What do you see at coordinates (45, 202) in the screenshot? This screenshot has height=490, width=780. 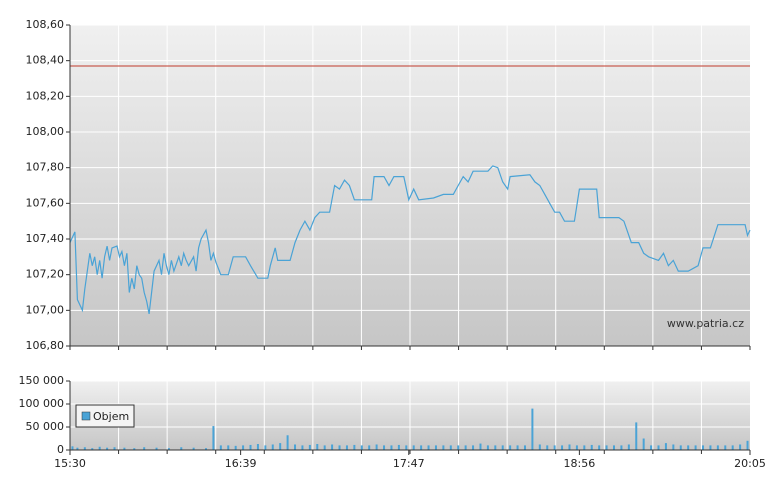 I see `y-tick-label: 107,60` at bounding box center [45, 202].